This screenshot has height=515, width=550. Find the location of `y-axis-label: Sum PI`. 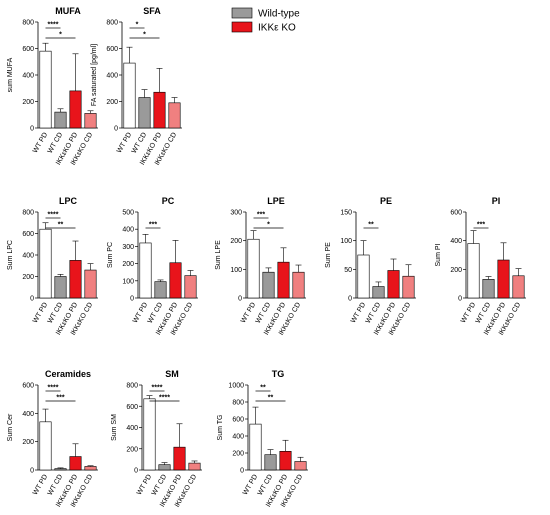

y-axis-label: Sum PI is located at coordinates (438, 254).